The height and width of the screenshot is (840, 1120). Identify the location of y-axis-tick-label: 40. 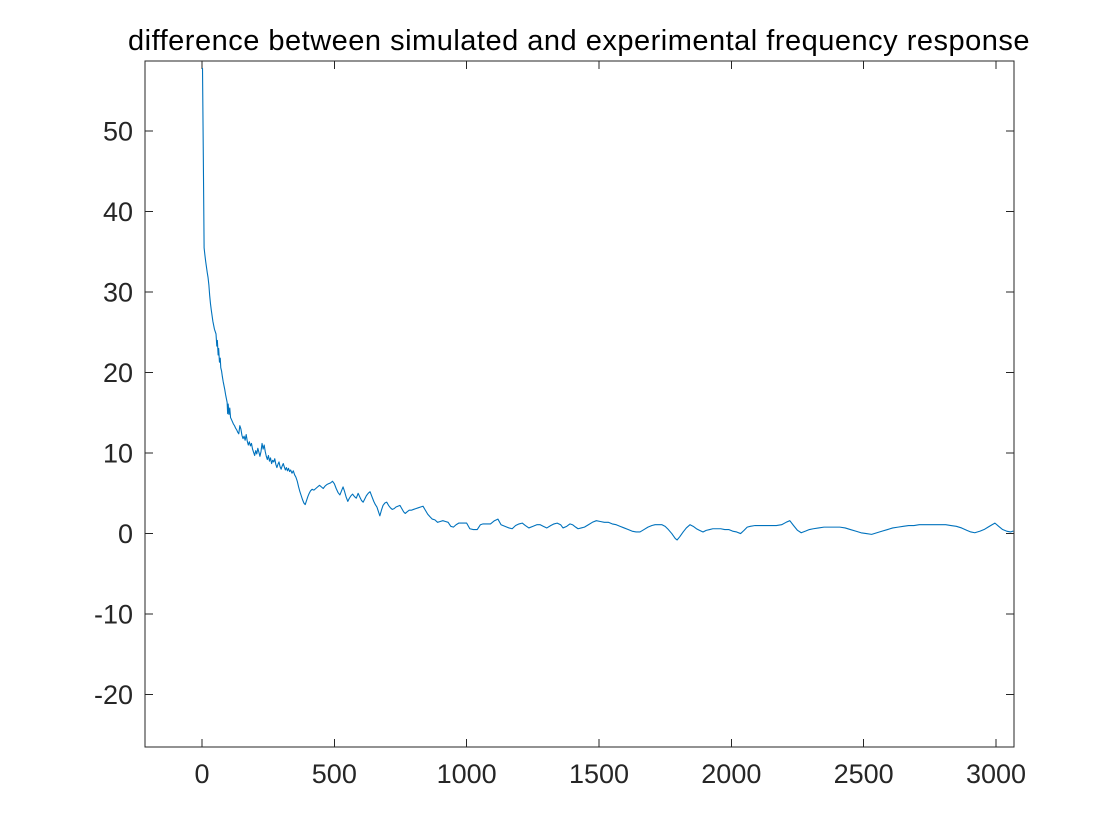
(118, 212).